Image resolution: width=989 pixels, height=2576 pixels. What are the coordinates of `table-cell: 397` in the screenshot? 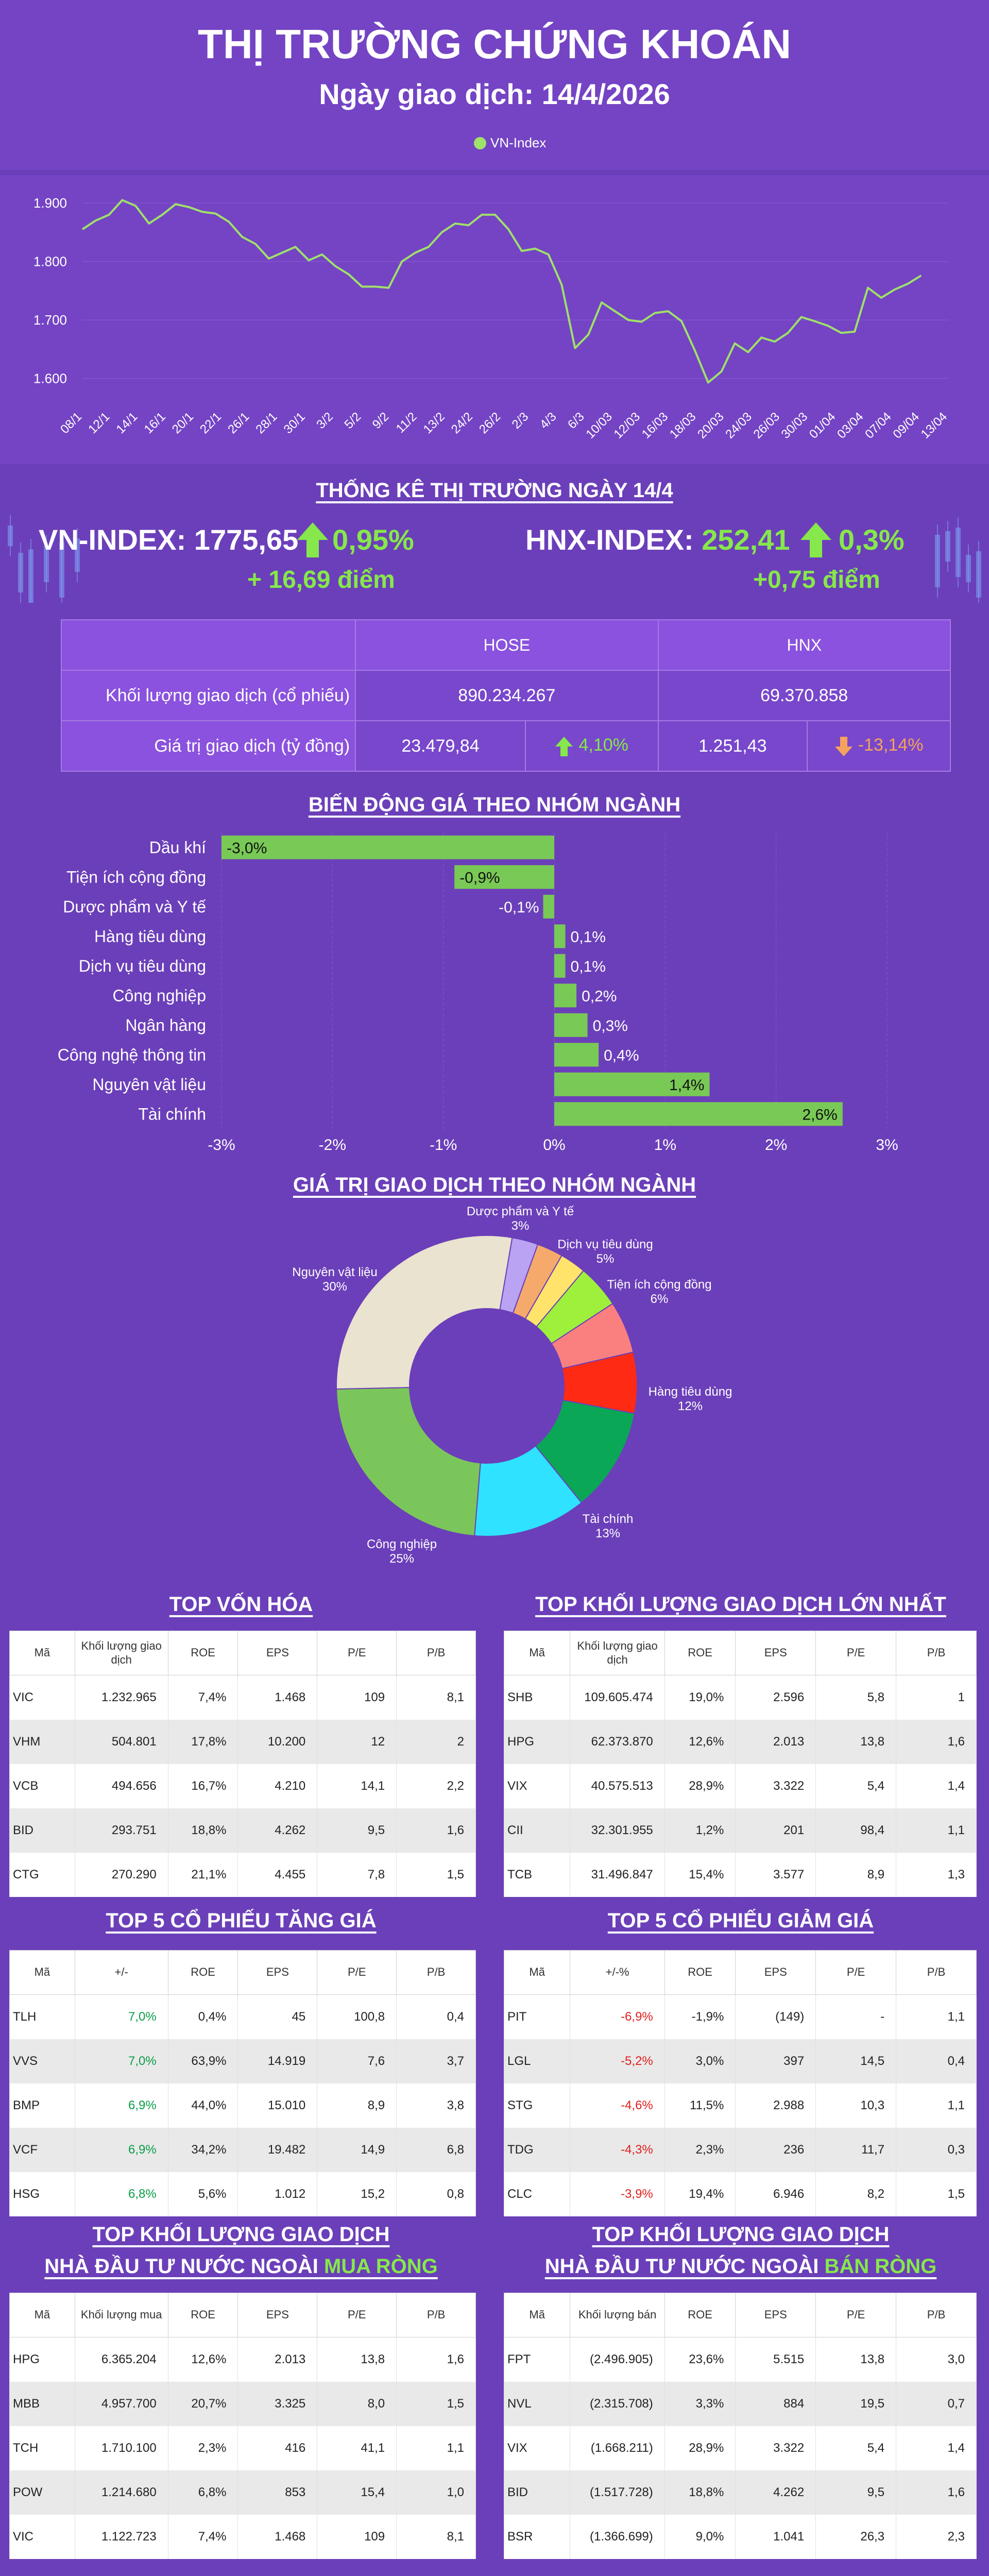 It's located at (776, 2061).